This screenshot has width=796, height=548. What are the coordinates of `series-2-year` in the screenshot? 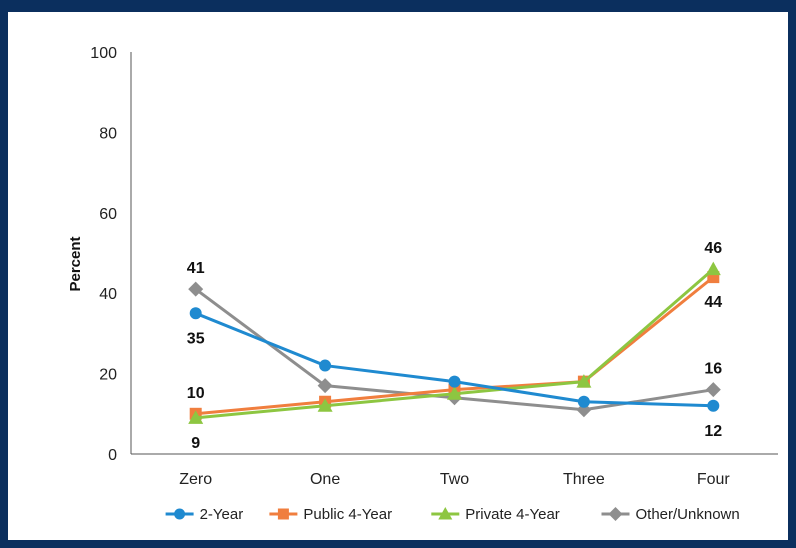 It's located at (454, 359).